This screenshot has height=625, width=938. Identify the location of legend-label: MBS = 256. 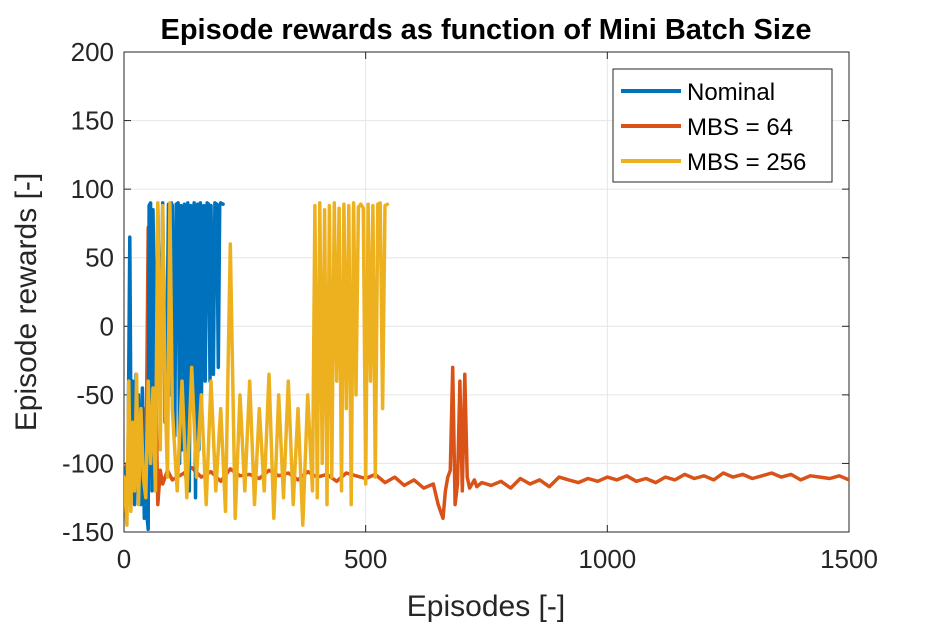
(746, 162).